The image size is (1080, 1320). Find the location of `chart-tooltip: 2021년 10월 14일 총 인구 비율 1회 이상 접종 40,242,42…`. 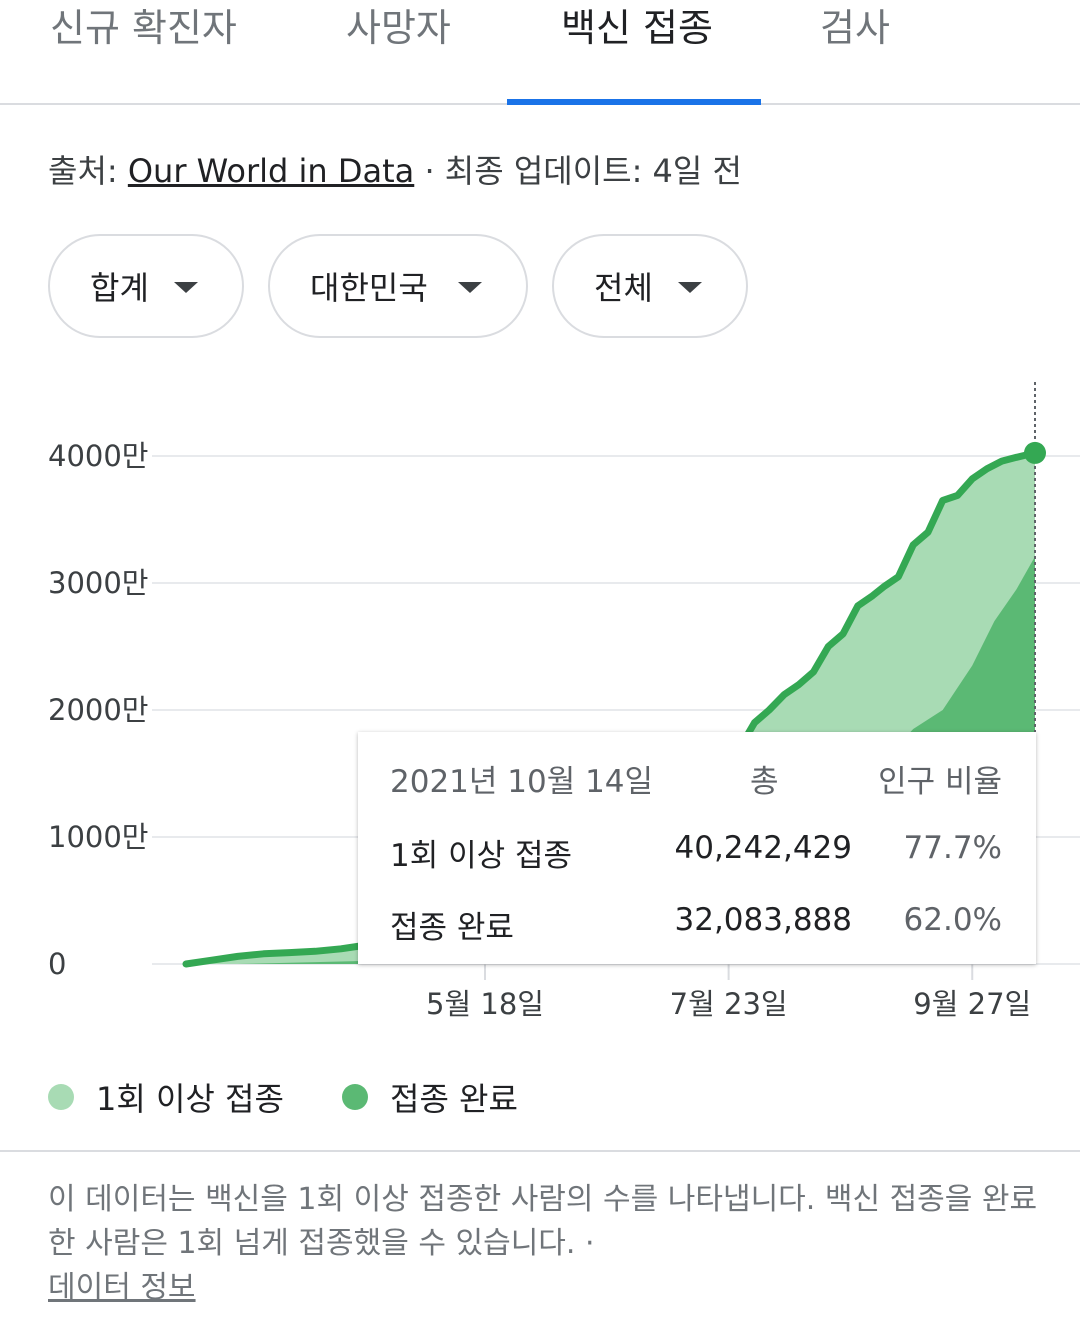

chart-tooltip: 2021년 10월 14일 총 인구 비율 1회 이상 접종 40,242,42… is located at coordinates (697, 848).